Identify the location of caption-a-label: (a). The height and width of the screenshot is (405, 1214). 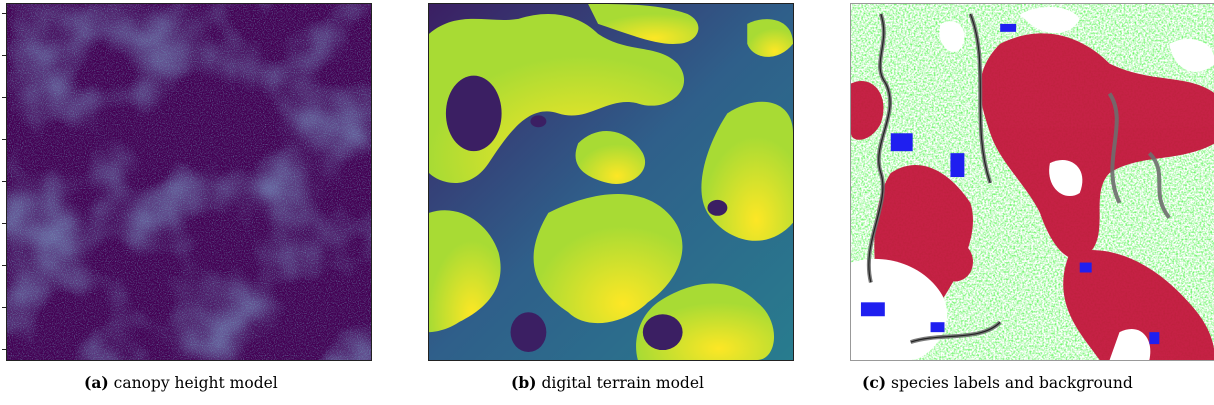
(96, 382).